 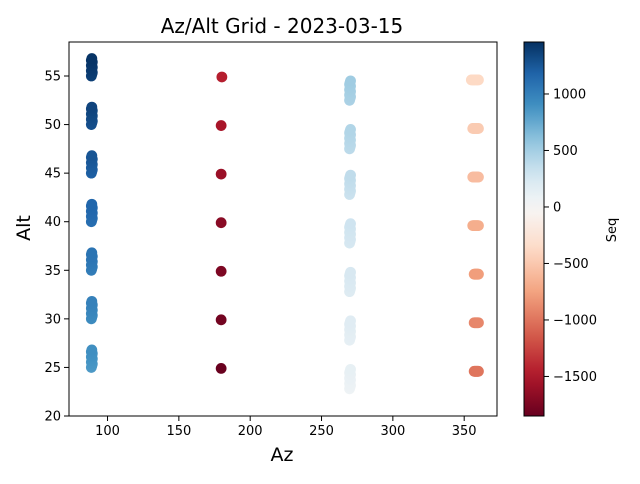 I want to click on y-tick-label: 30, so click(x=52, y=319).